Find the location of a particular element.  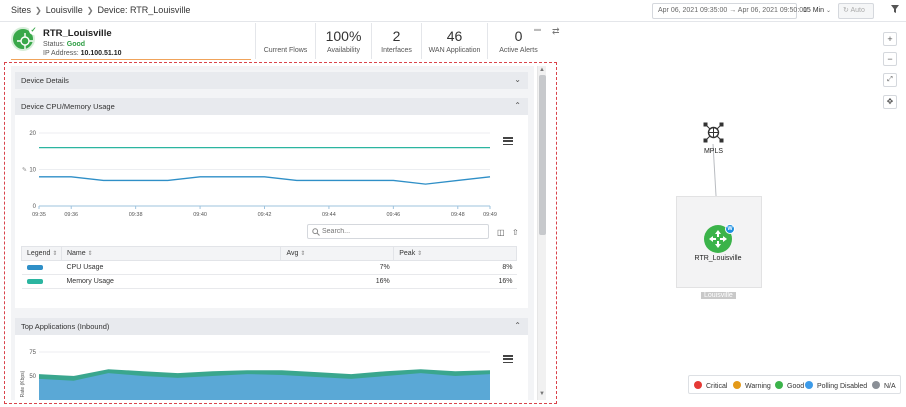

col-legend: Legend ⇕ is located at coordinates (41, 253).